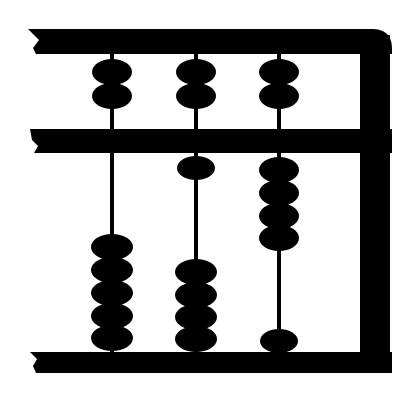 This screenshot has width=416, height=404. What do you see at coordinates (210, 41) in the screenshot?
I see `top-bar` at bounding box center [210, 41].